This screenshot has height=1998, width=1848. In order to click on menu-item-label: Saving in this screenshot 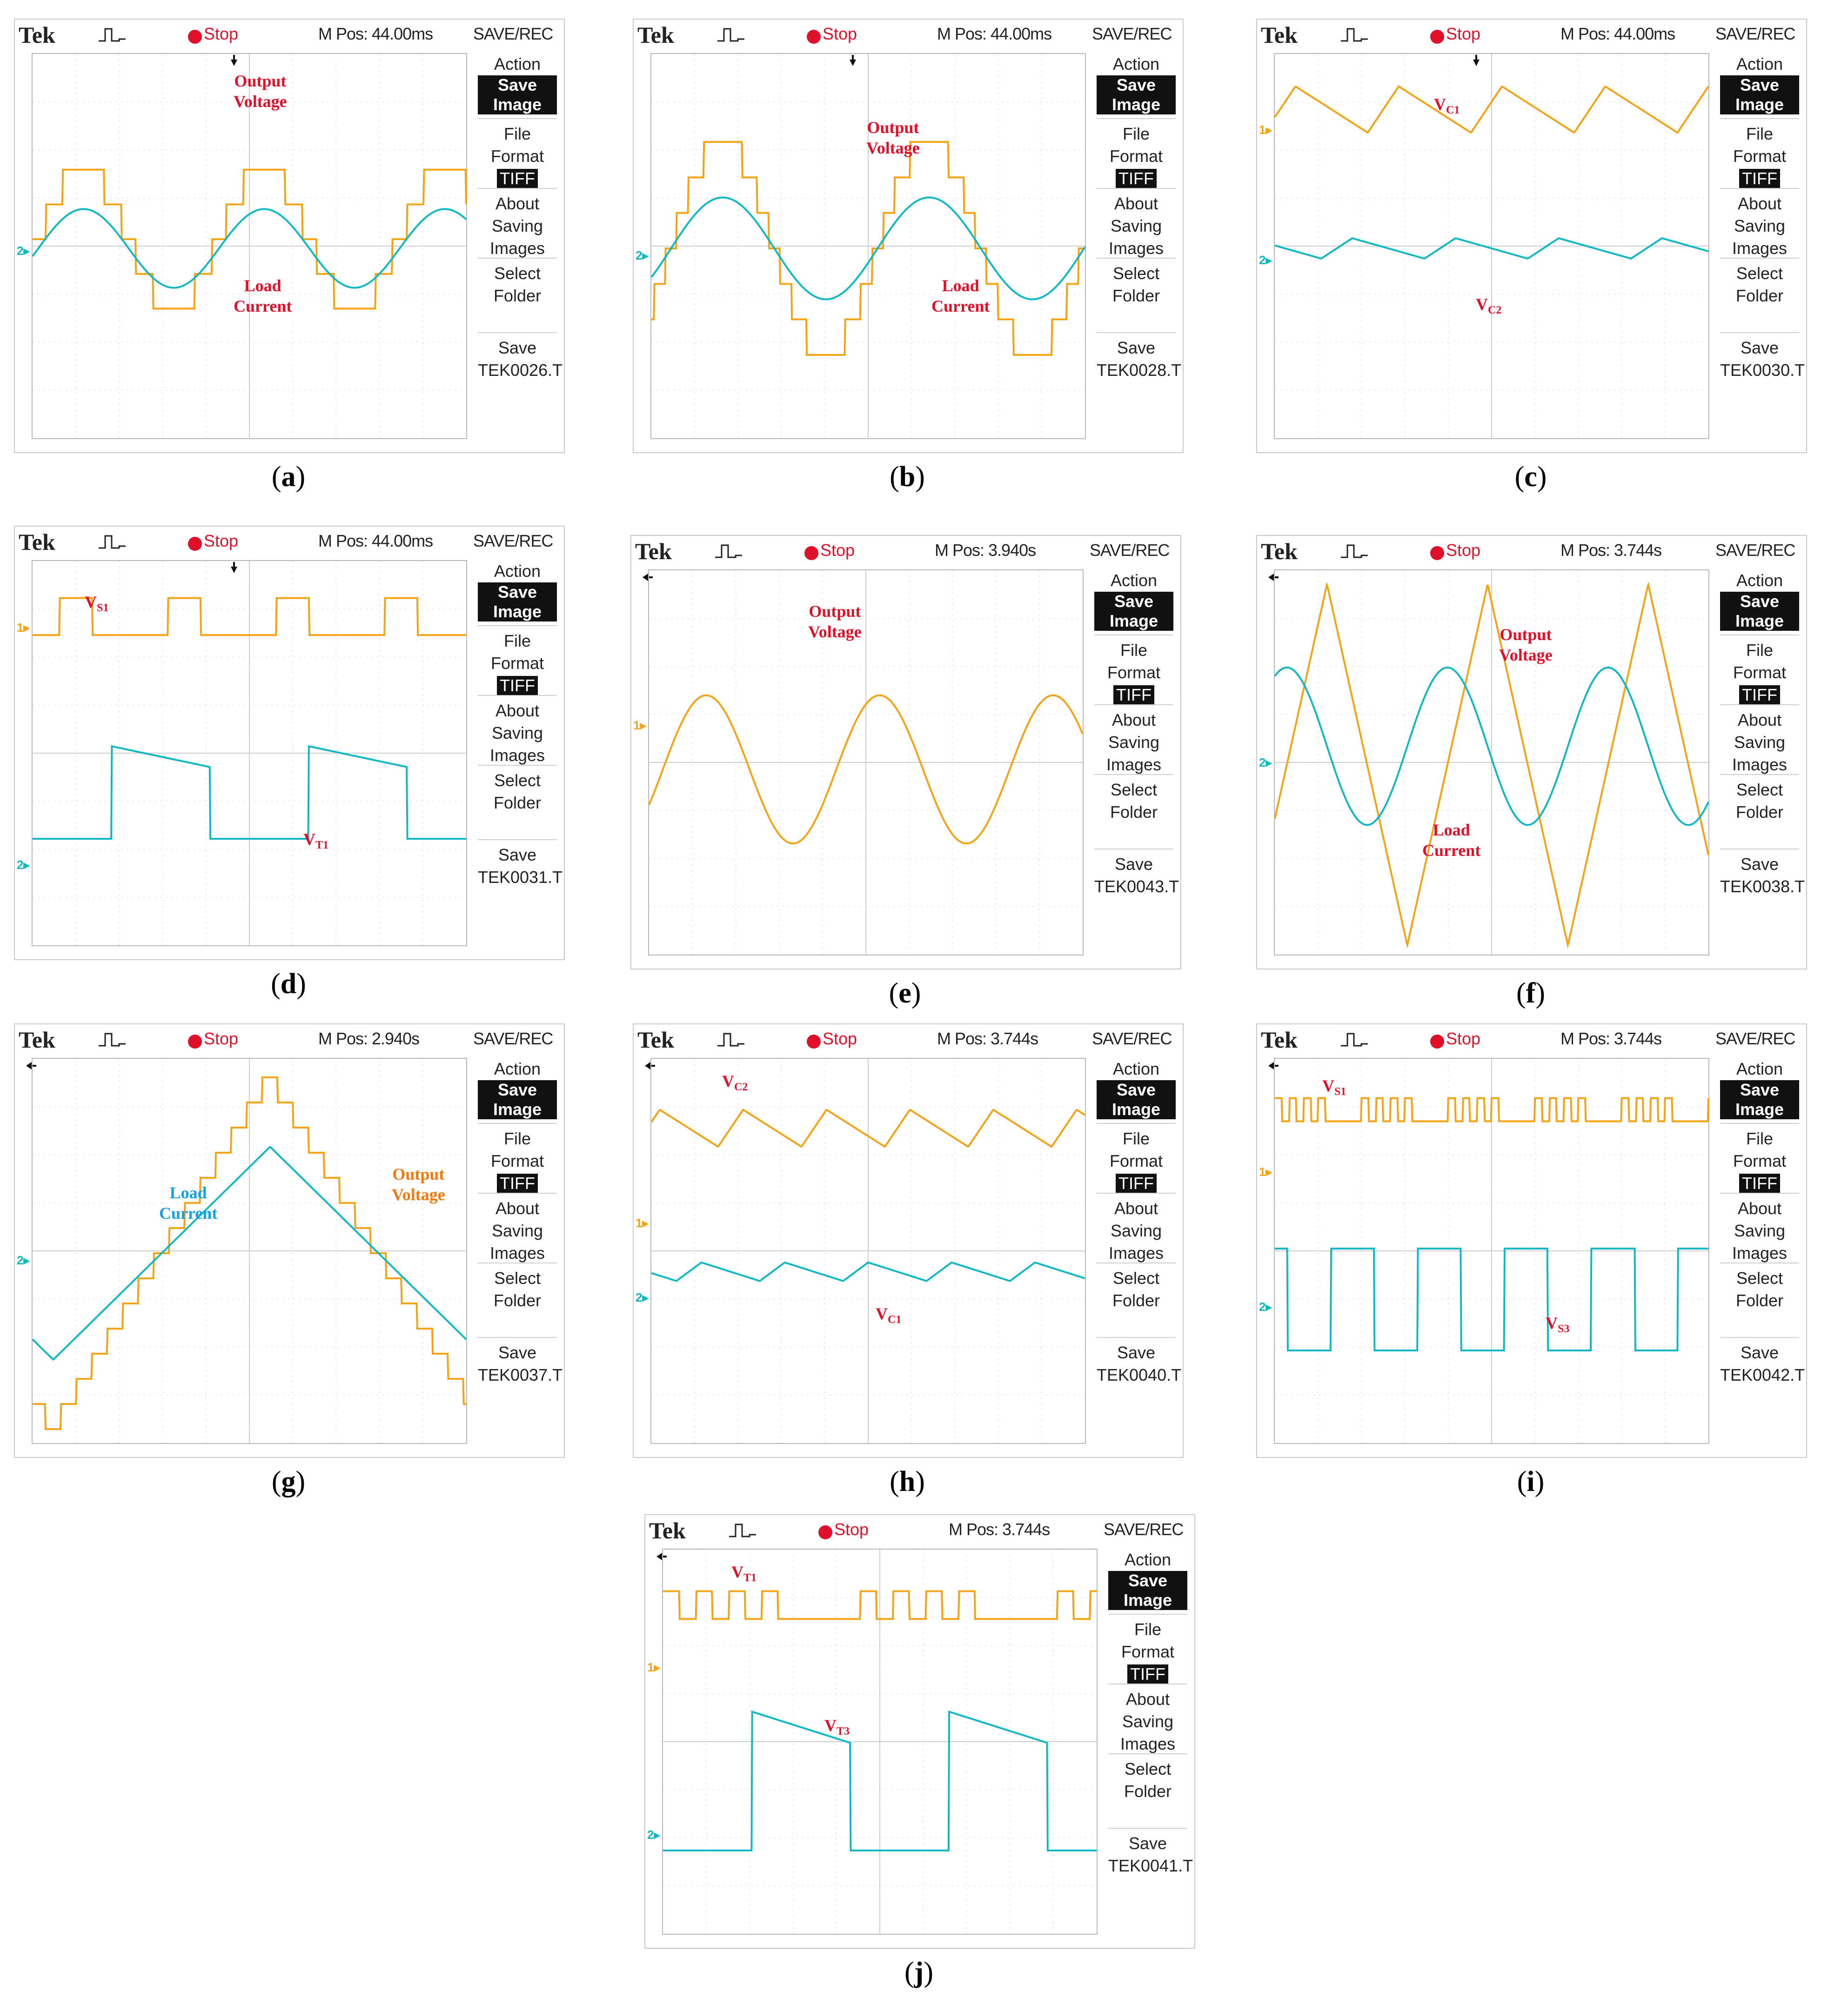, I will do `click(1134, 743)`.